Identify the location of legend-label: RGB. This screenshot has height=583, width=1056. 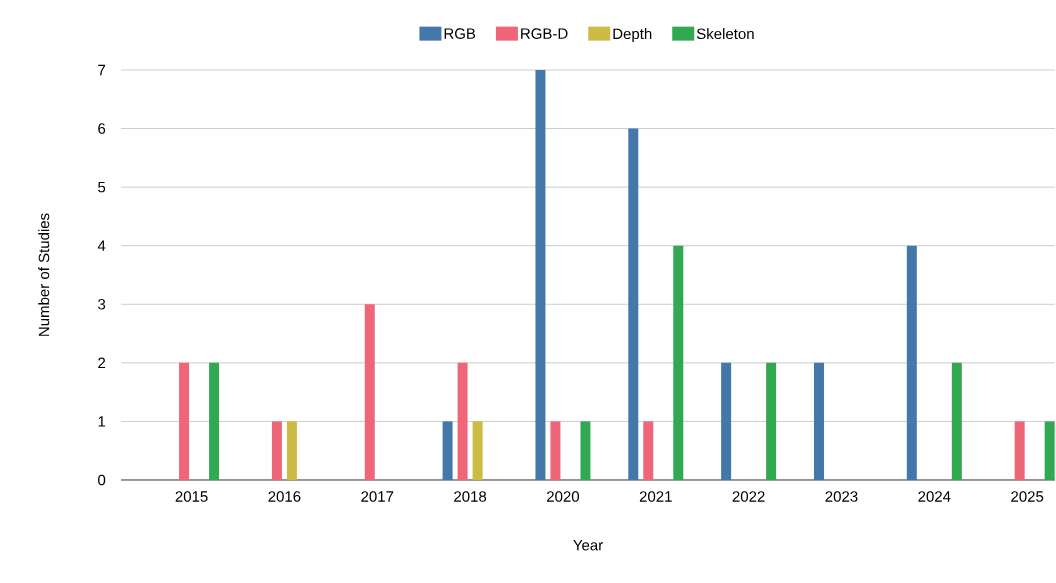
(460, 33).